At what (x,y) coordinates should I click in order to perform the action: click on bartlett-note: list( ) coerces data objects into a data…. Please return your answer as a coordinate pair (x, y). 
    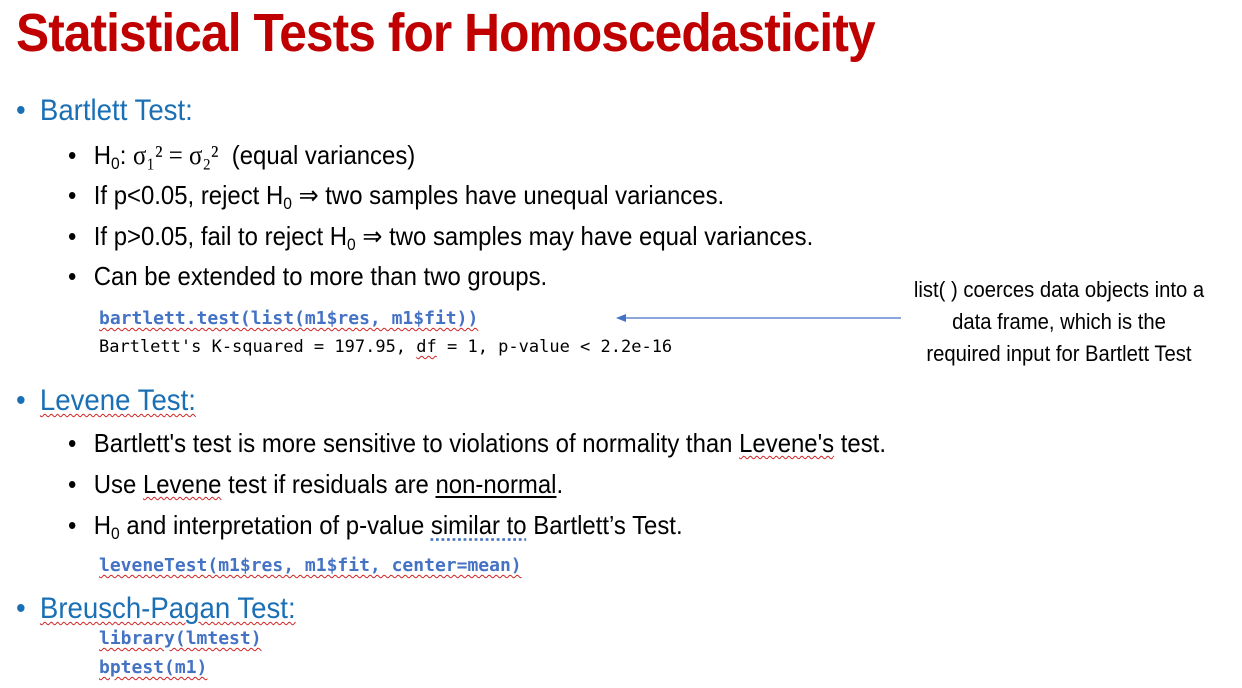
    Looking at the image, I should click on (1059, 321).